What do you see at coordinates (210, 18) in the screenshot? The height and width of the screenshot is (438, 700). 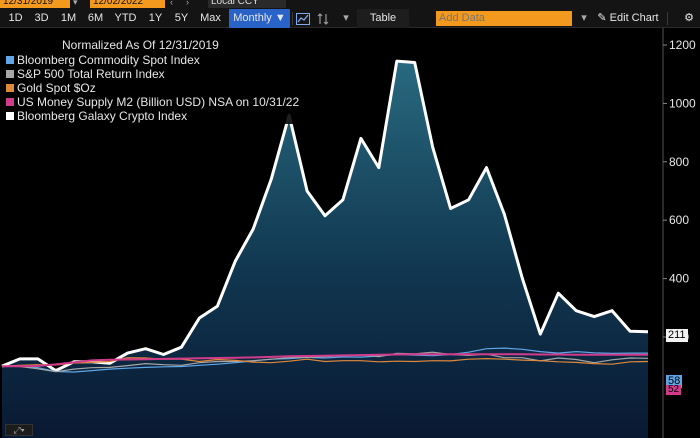 I see `range-max-button: Max` at bounding box center [210, 18].